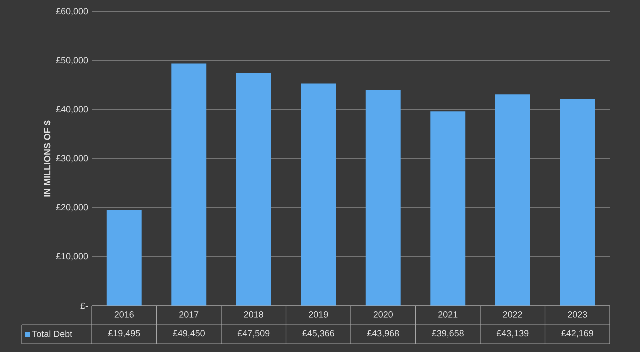 This screenshot has width=640, height=352. What do you see at coordinates (189, 334) in the screenshot?
I see `data-label: £49,450` at bounding box center [189, 334].